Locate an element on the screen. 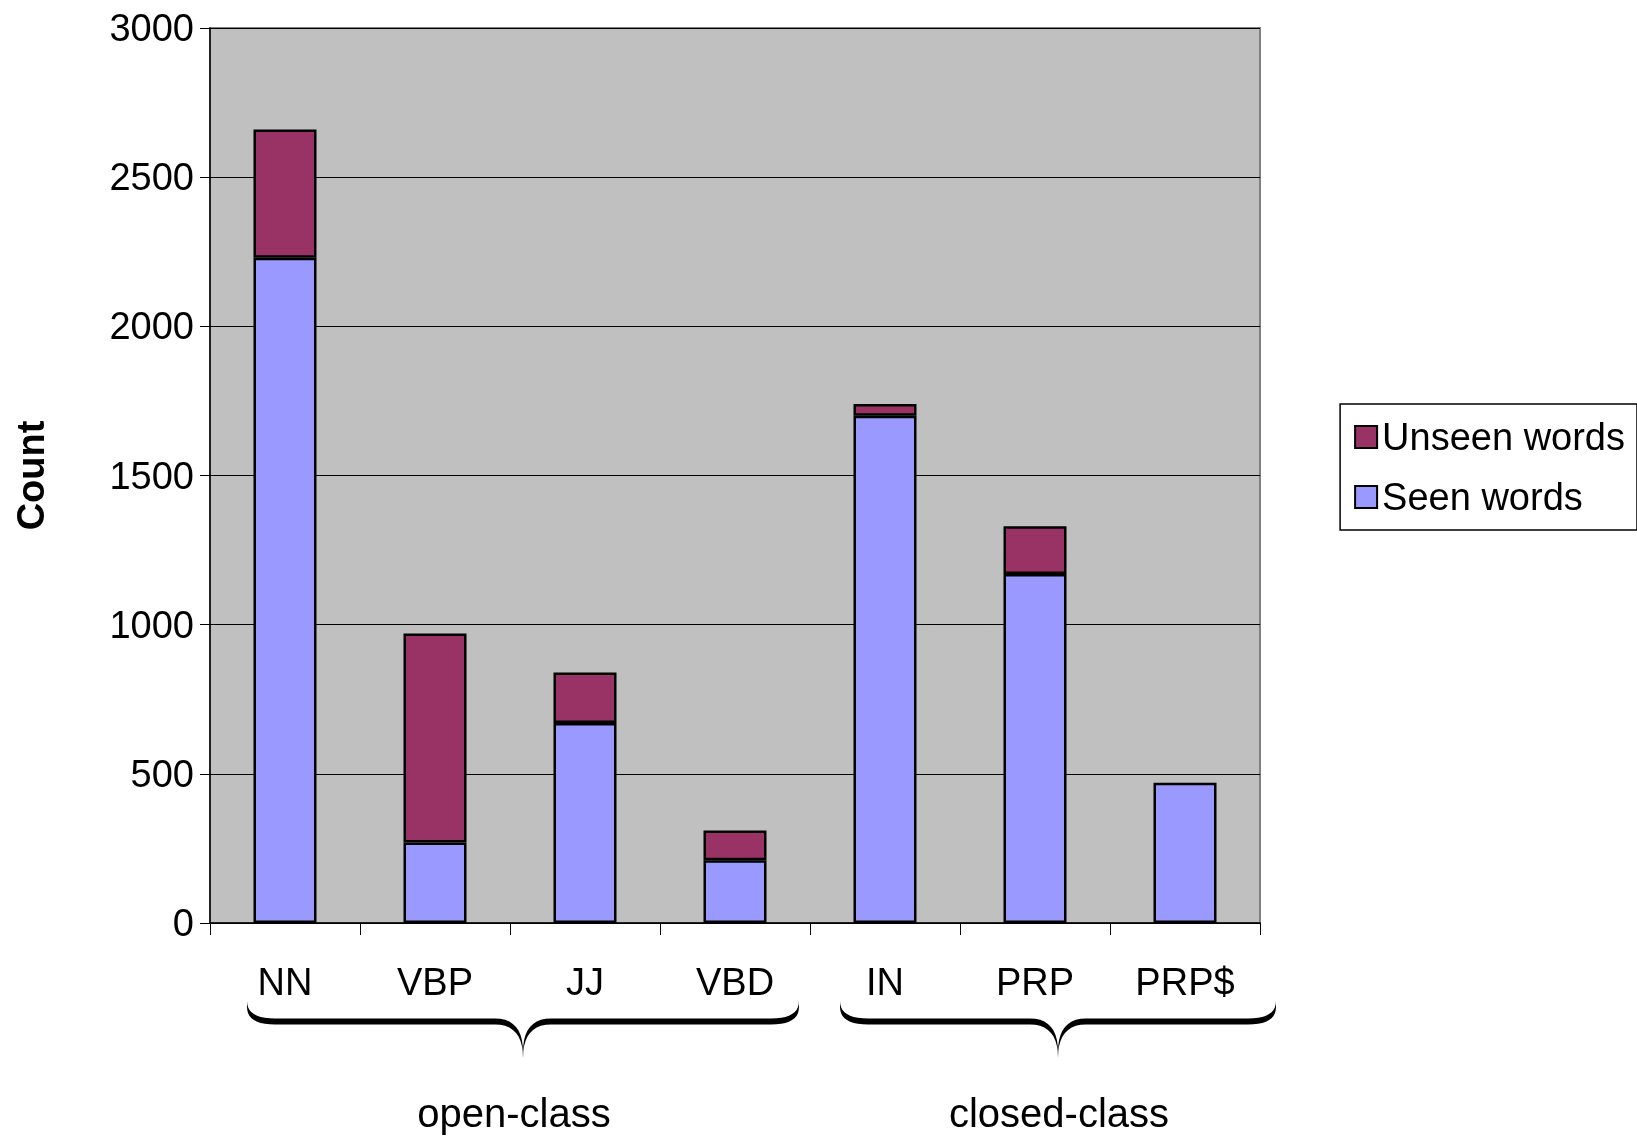 The width and height of the screenshot is (1637, 1137). y-axis-title: Count is located at coordinates (31, 475).